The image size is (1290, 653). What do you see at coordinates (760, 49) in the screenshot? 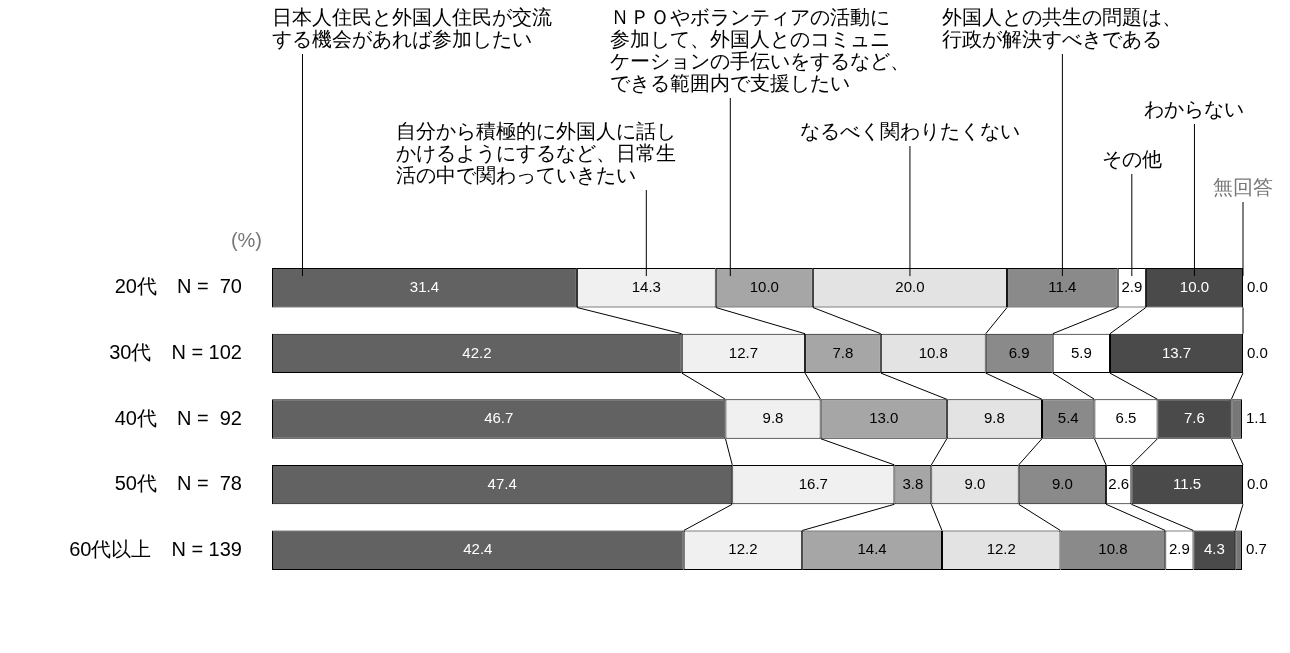
I see `text: ＮＰＯやボランティアの活動に参加して、外国人とのコミュニケーションの手伝いをするなど、できる範囲内で支援したい` at bounding box center [760, 49].